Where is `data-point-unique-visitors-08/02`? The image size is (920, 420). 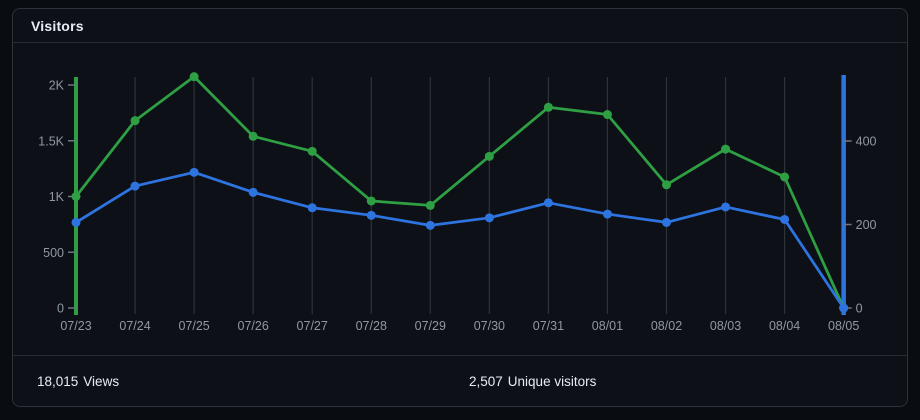 data-point-unique-visitors-08/02 is located at coordinates (666, 222).